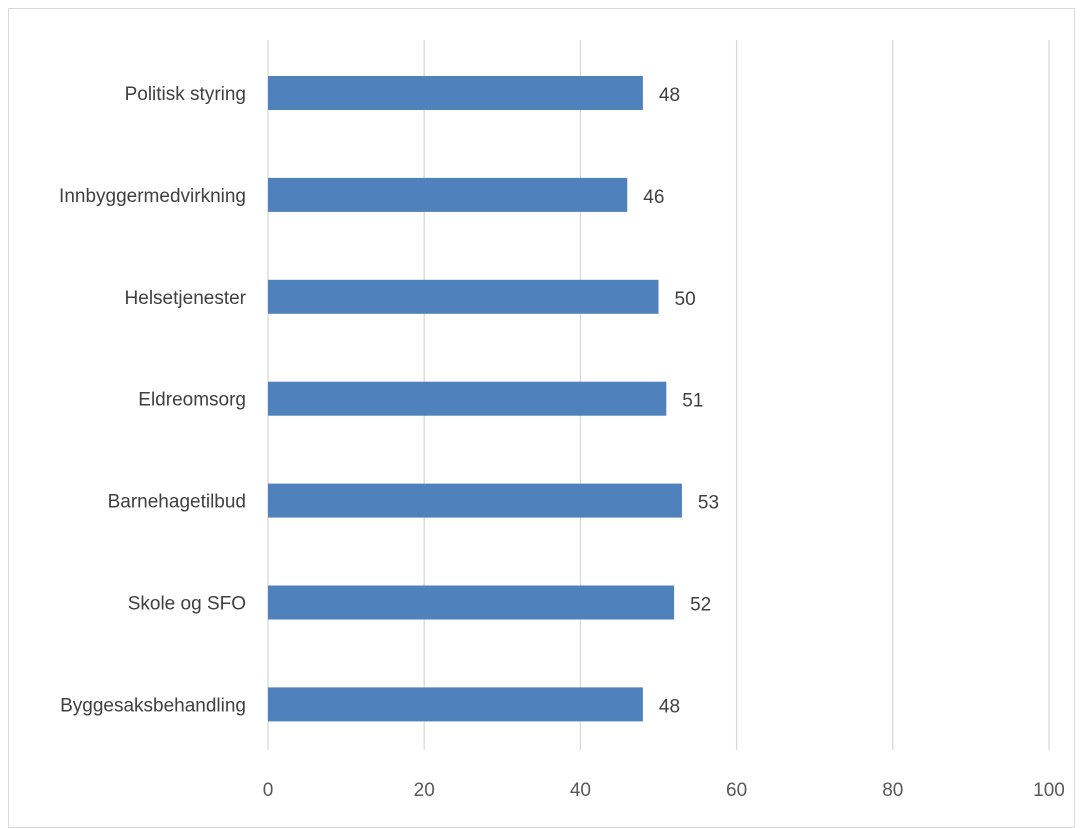 Image resolution: width=1083 pixels, height=828 pixels. I want to click on category-label: Helsetjenester, so click(186, 298).